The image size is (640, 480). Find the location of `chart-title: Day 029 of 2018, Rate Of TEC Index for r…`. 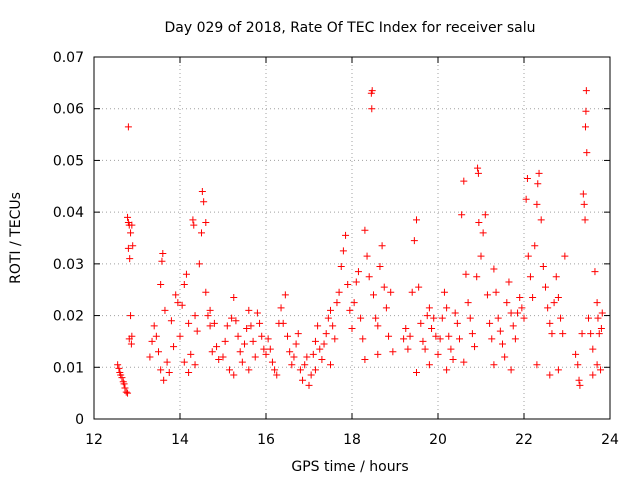

chart-title: Day 029 of 2018, Rate Of TEC Index for r… is located at coordinates (349, 28).